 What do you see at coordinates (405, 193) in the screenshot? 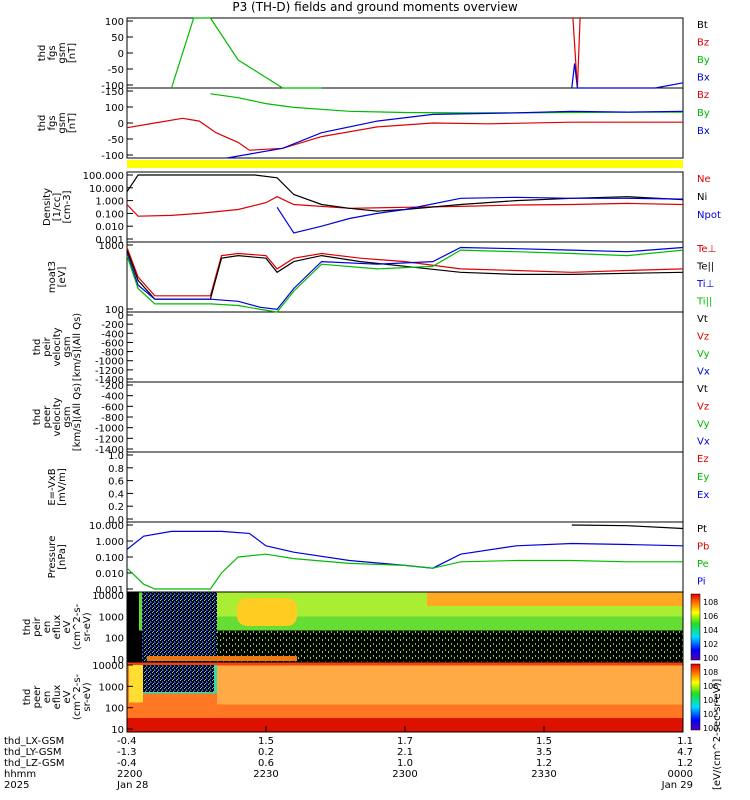
I see `series-density-Ni` at bounding box center [405, 193].